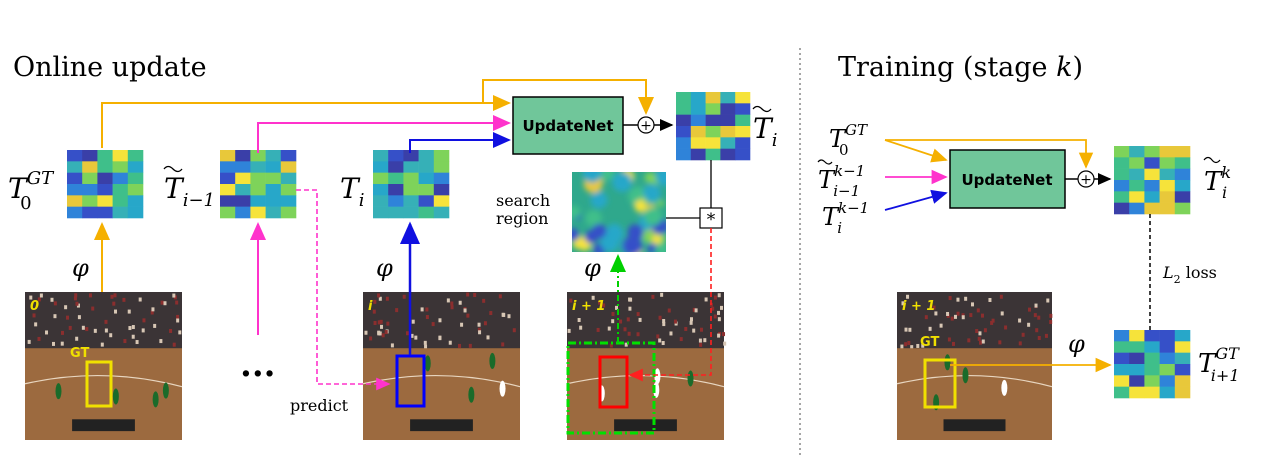 The width and height of the screenshot is (1267, 460). I want to click on scoreboard, so click(103, 425).